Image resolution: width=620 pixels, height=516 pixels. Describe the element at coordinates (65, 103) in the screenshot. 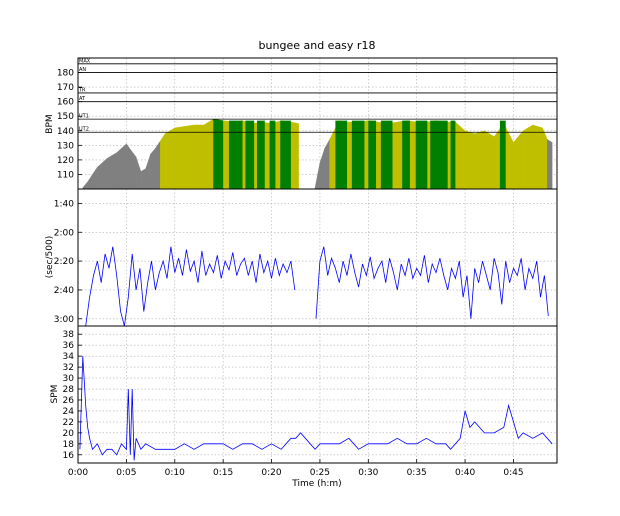

I see `y-tick-label: 160` at that location.